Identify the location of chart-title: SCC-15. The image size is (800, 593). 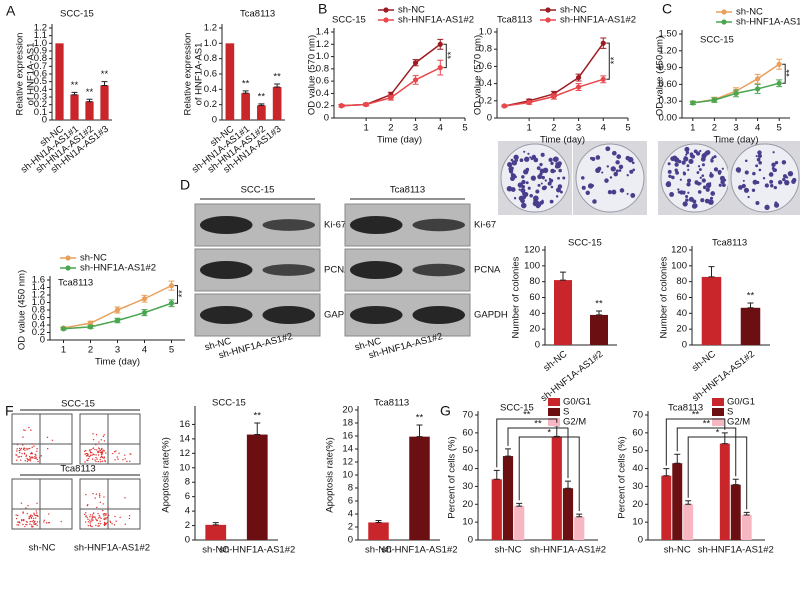
(585, 243).